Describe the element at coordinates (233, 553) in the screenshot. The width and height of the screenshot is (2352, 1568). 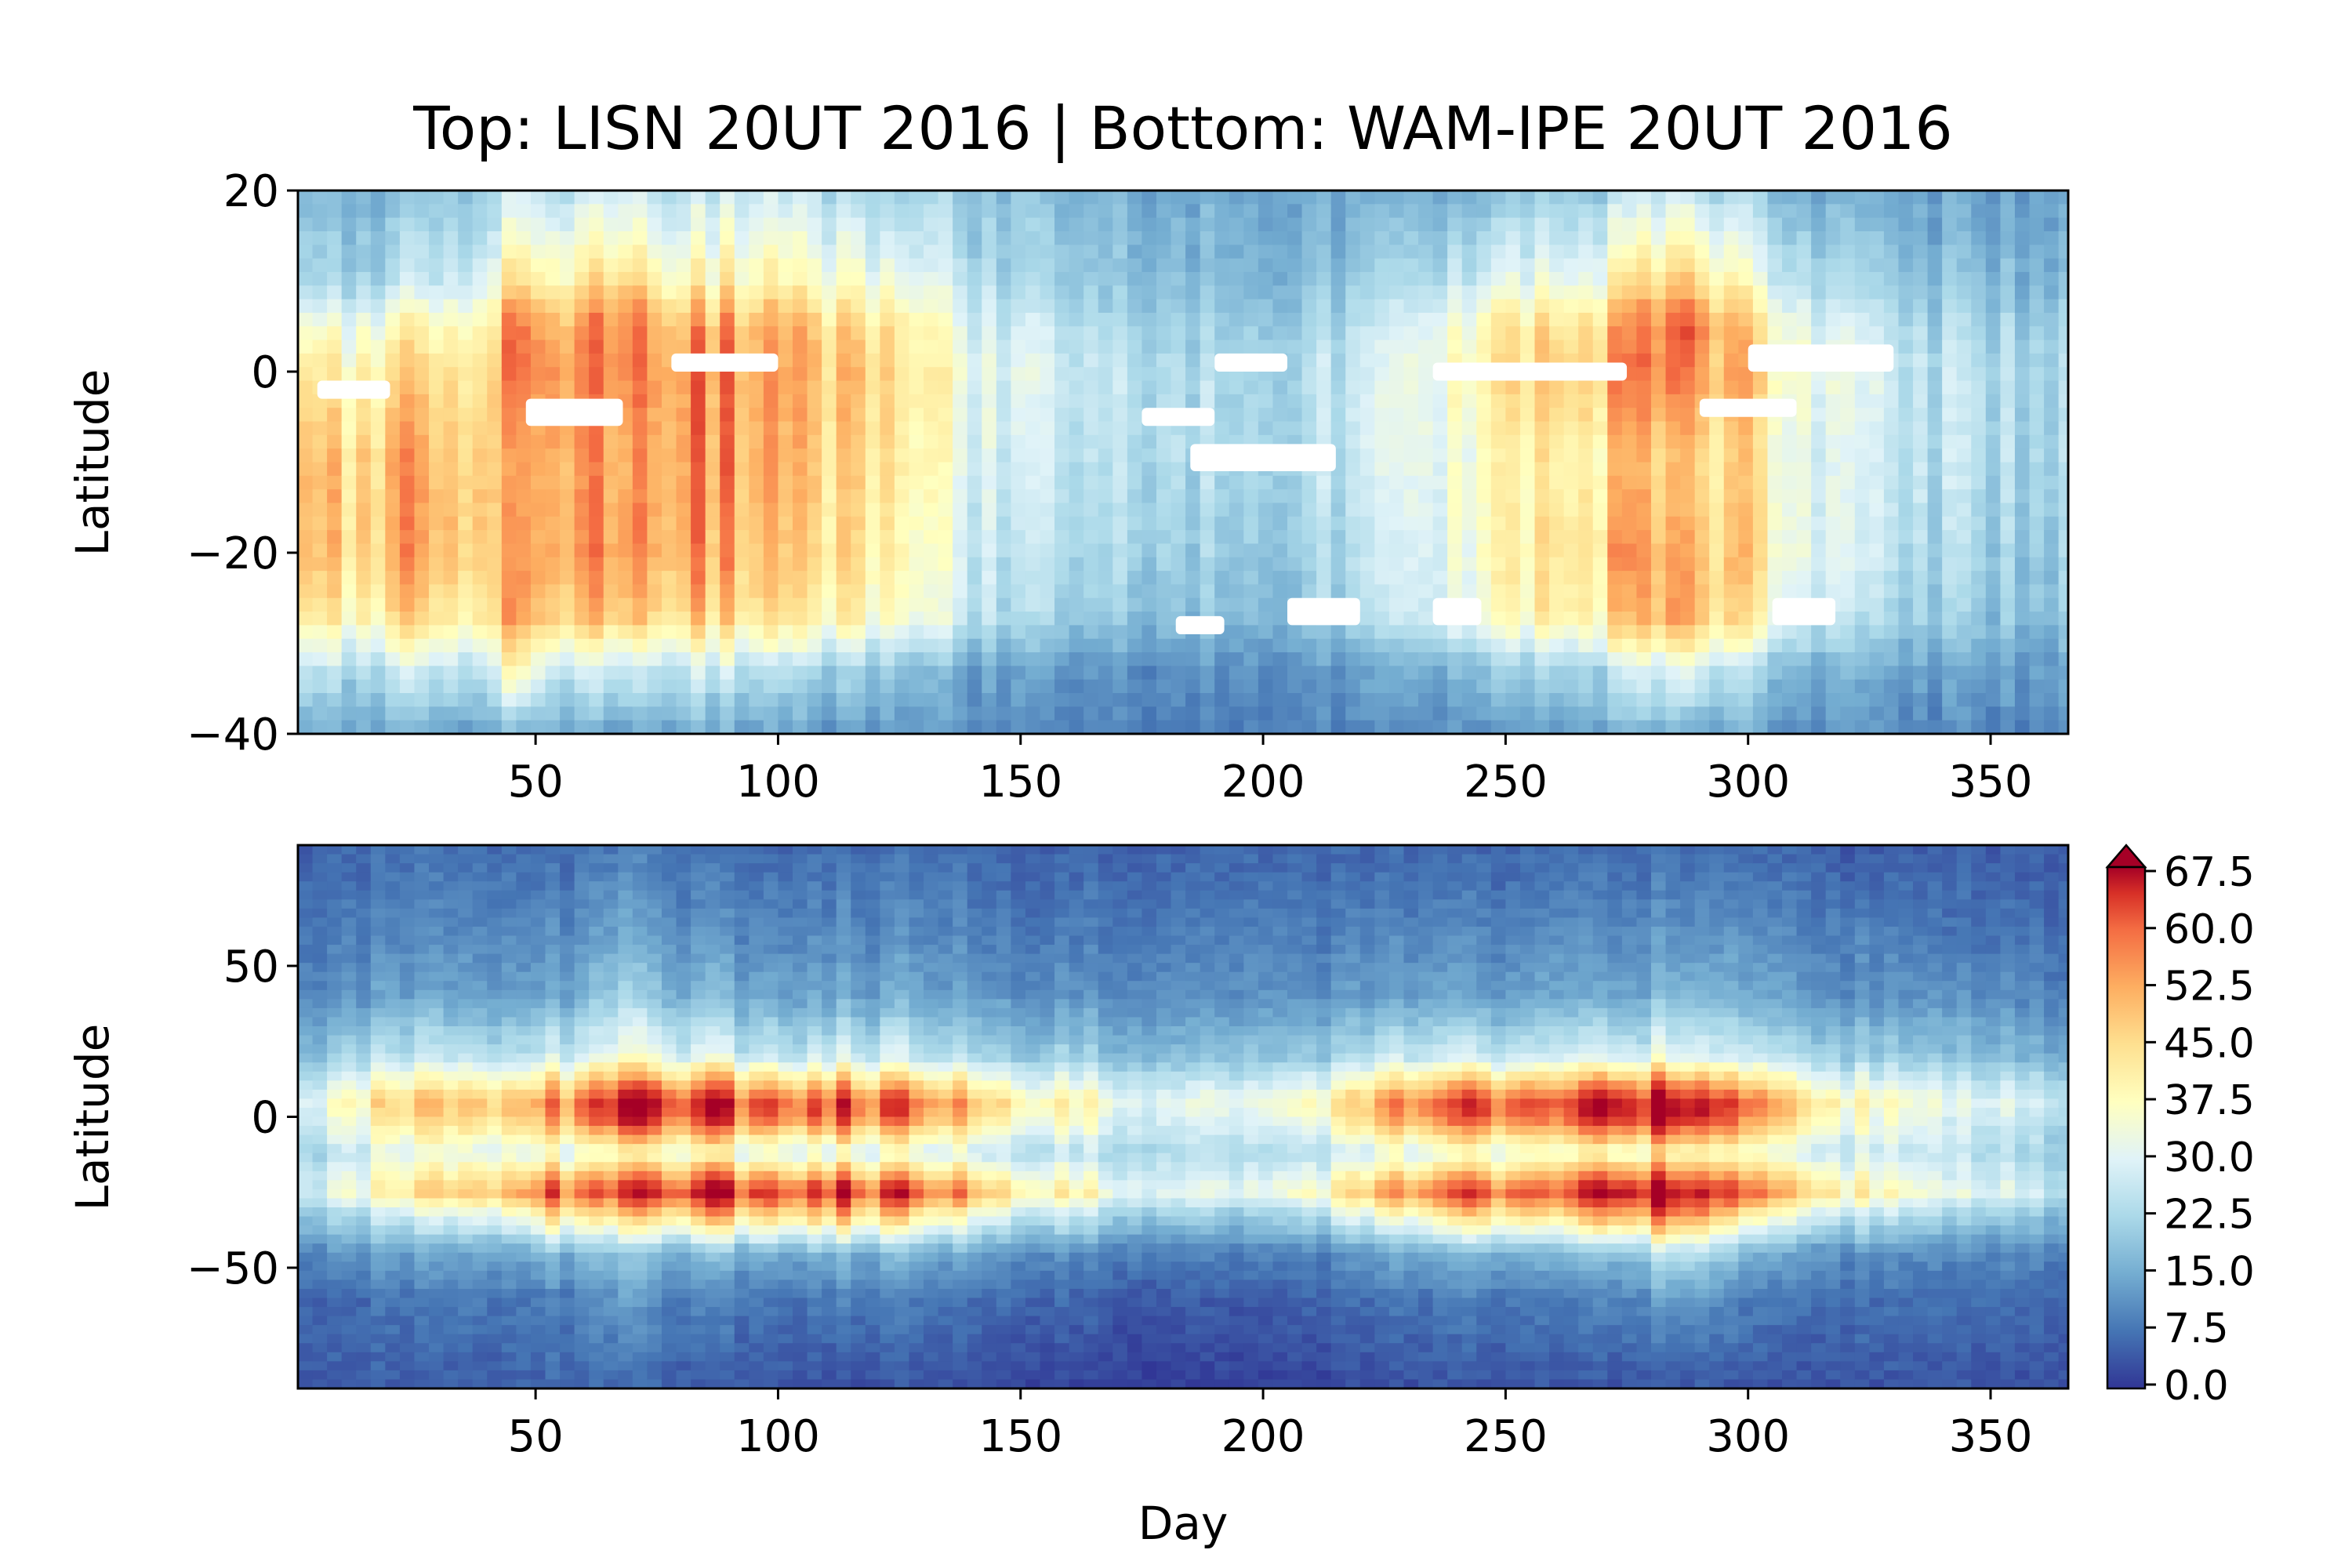
I see `y-tick-label: −20` at that location.